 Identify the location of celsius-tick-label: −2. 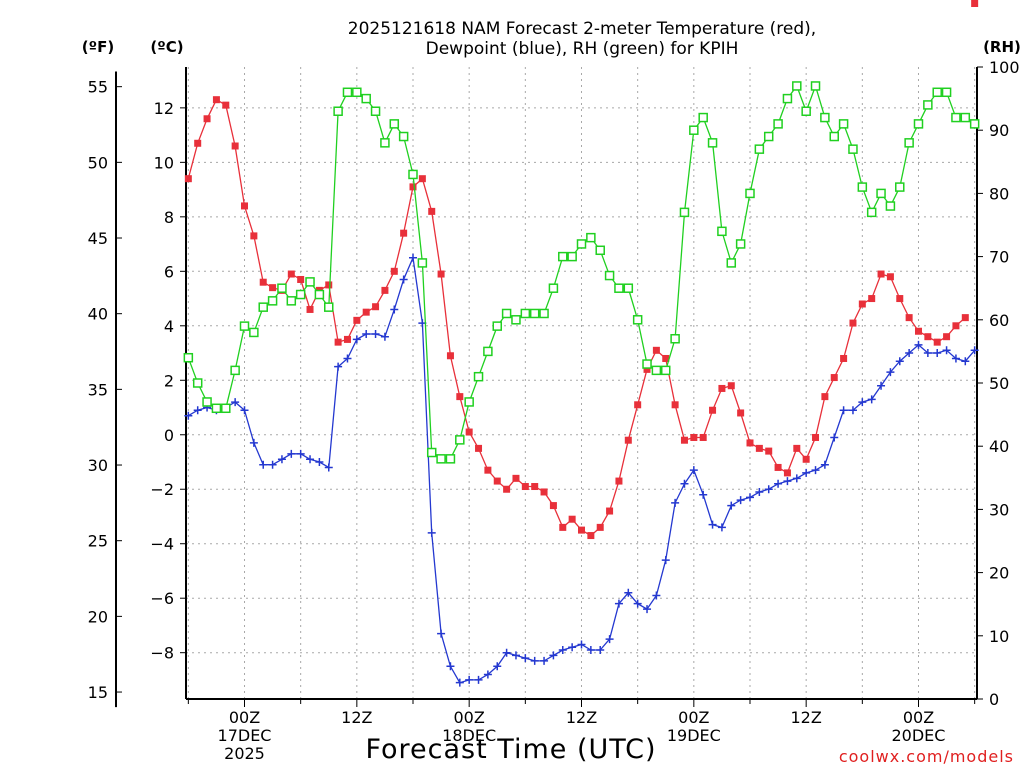
(162, 489).